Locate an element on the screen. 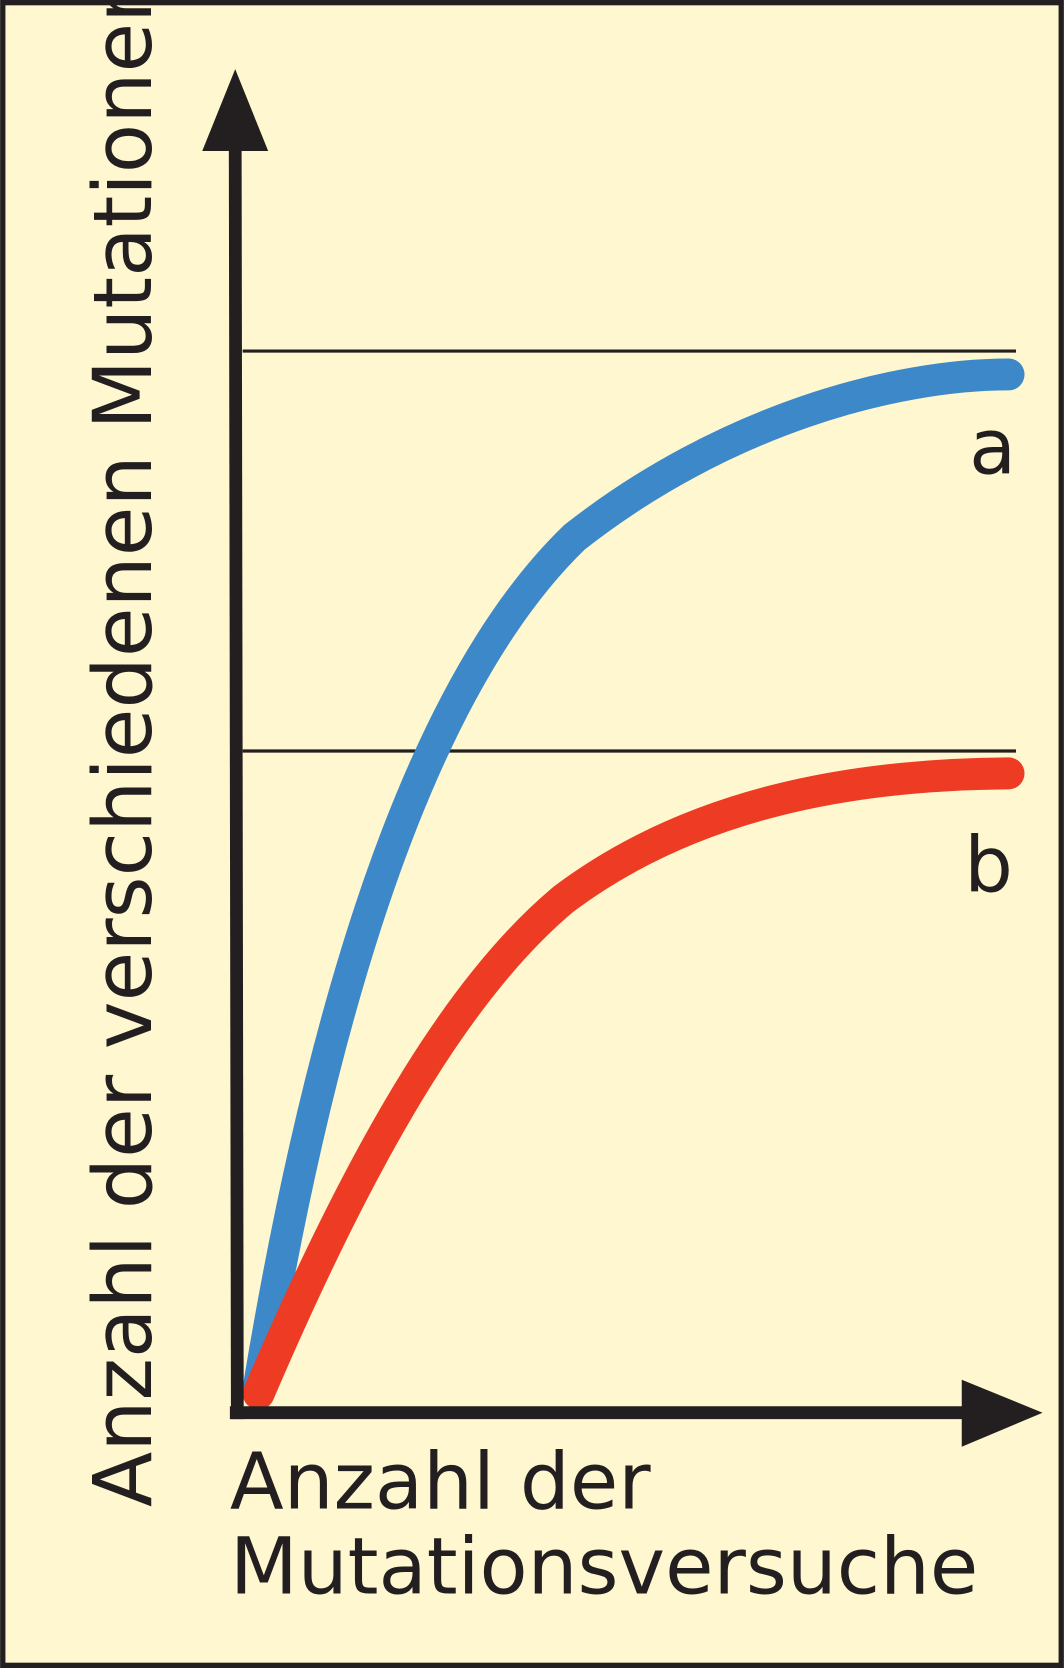 Image resolution: width=1064 pixels, height=1668 pixels. x-axis-label: Mutationsversuche is located at coordinates (604, 1567).